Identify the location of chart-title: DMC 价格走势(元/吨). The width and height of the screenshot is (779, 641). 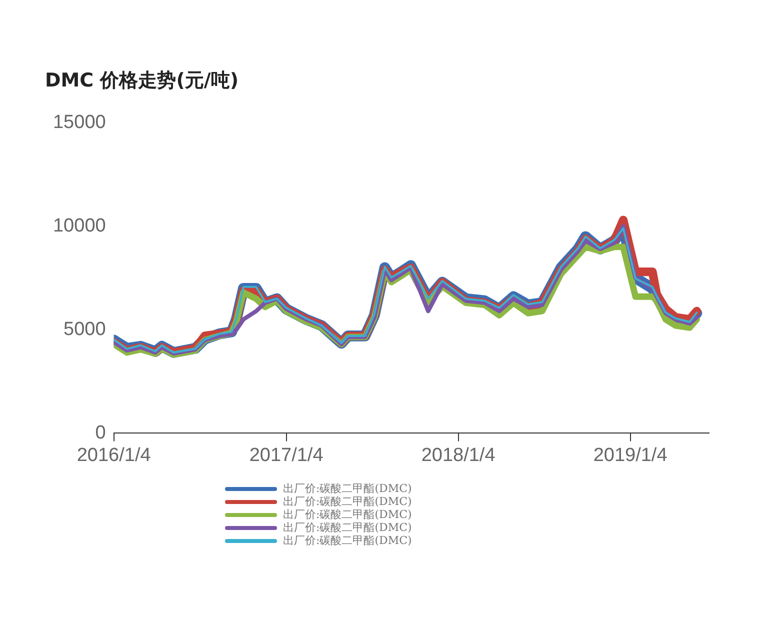
(142, 80).